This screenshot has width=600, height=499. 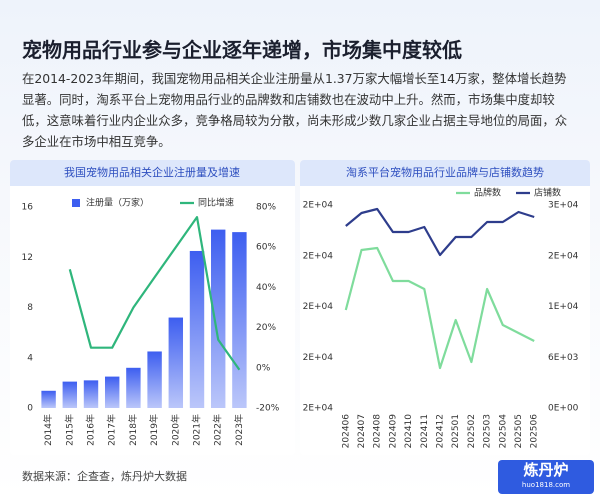 I want to click on y2-tick-label: -20%, so click(x=268, y=409).